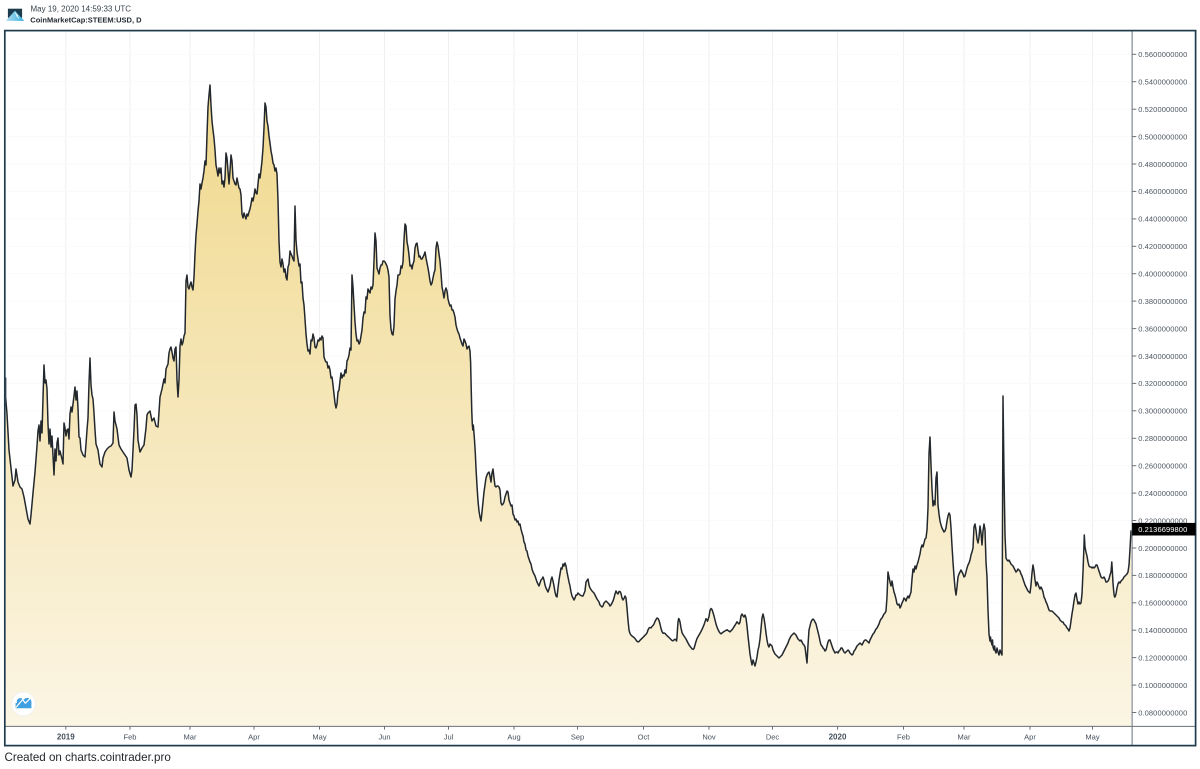 The image size is (1200, 769). I want to click on svg-text: Dec, so click(773, 737).